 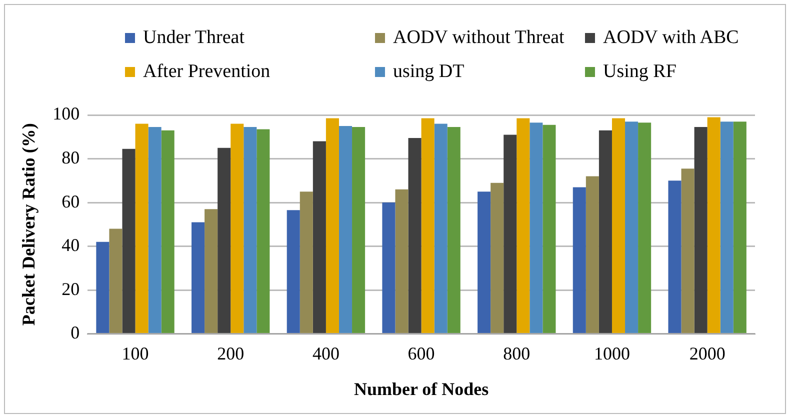 What do you see at coordinates (75, 332) in the screenshot?
I see `y-tick-label: 0` at bounding box center [75, 332].